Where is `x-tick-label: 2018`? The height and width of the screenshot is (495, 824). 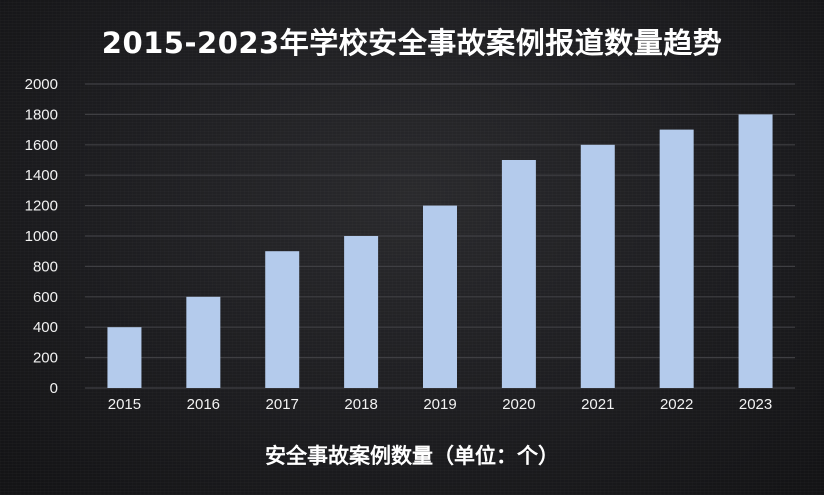
x-tick-label: 2018 is located at coordinates (360, 404).